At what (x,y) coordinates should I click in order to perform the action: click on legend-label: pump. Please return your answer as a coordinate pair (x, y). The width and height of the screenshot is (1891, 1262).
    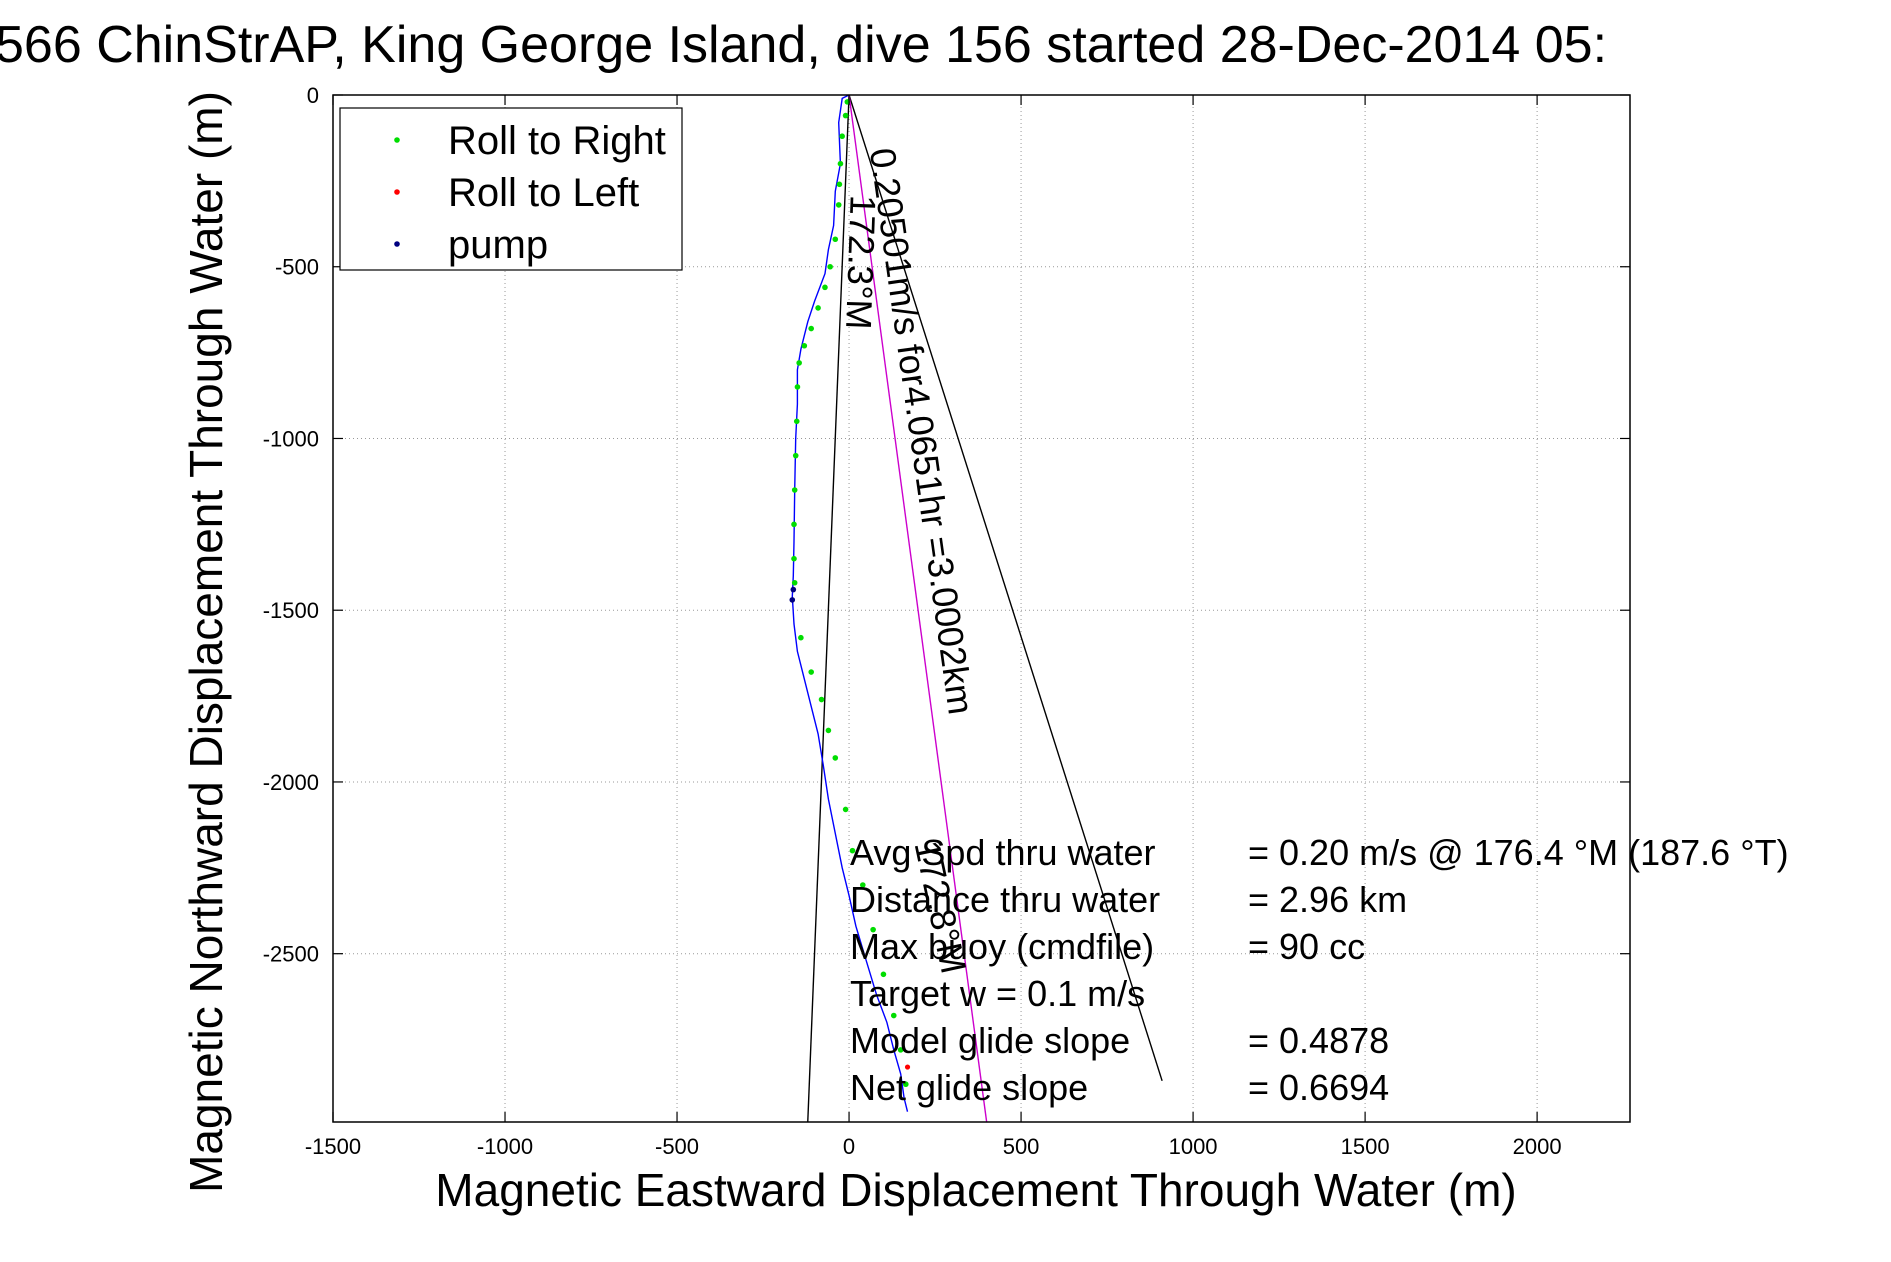
    Looking at the image, I should click on (498, 245).